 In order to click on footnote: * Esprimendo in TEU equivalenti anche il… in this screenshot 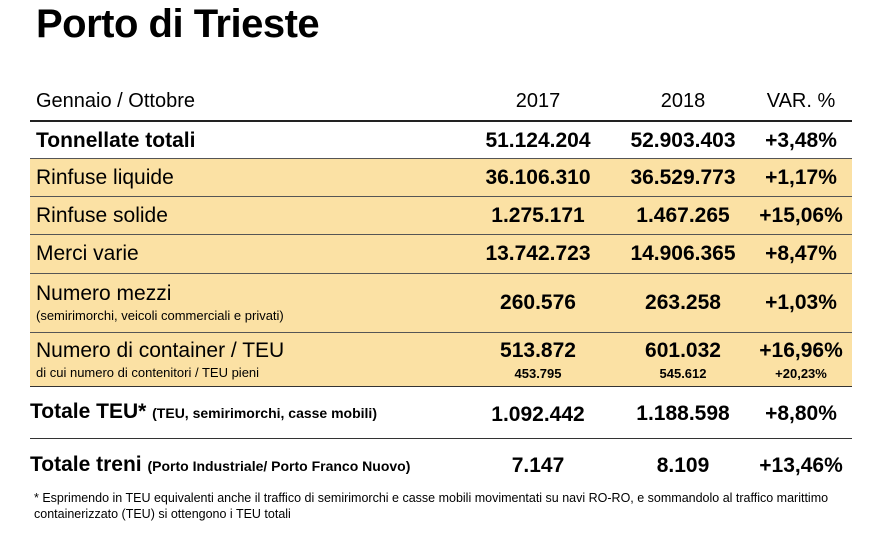, I will do `click(431, 506)`.